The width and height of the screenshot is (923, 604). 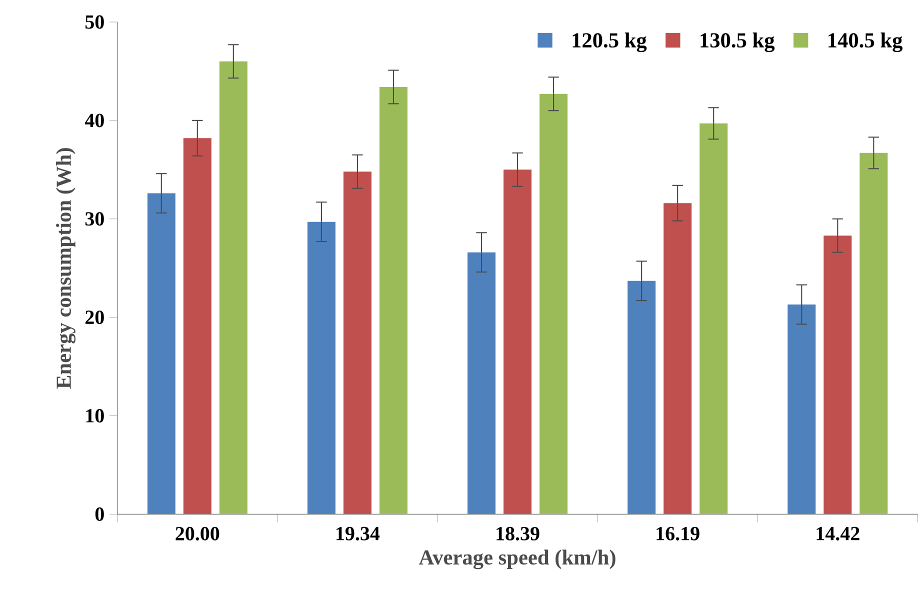 What do you see at coordinates (198, 533) in the screenshot?
I see `x-tick-label: 20.00` at bounding box center [198, 533].